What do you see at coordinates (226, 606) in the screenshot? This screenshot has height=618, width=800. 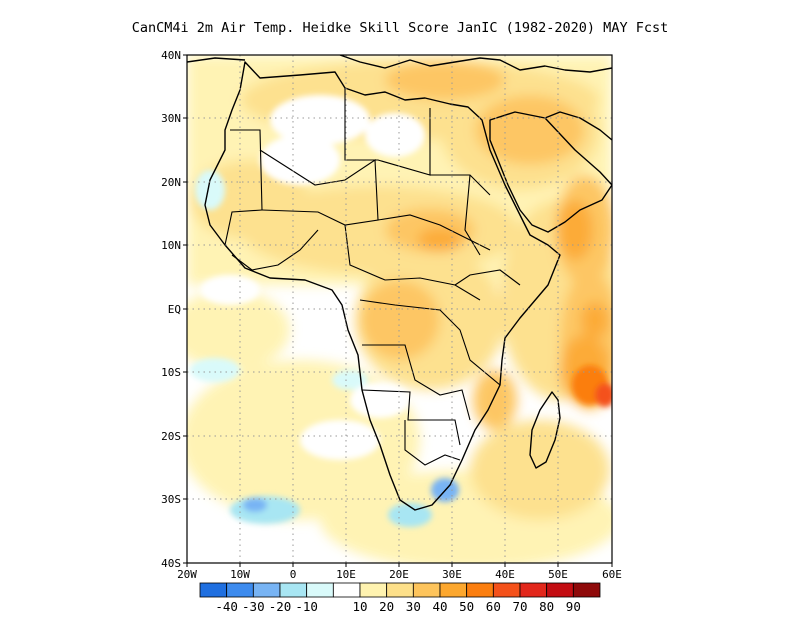 I see `colorbar-label: -40` at bounding box center [226, 606].